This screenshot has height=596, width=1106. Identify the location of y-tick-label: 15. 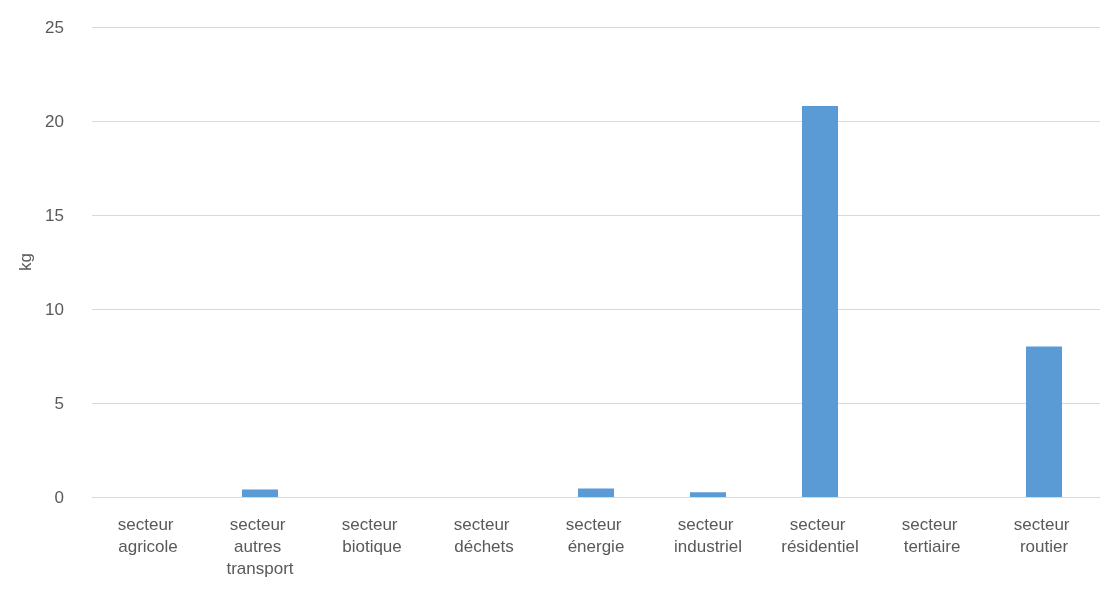
(54, 215).